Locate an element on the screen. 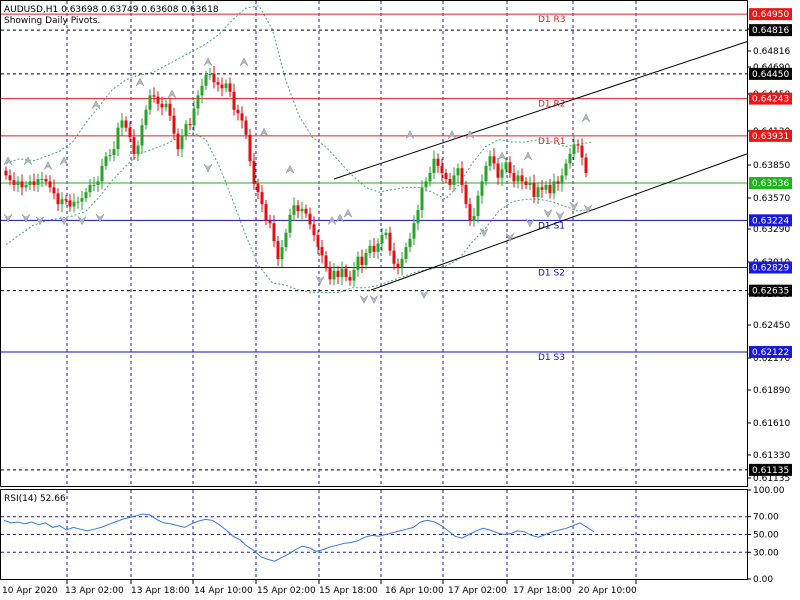 The width and height of the screenshot is (800, 600). rsi-series-line is located at coordinates (299, 537).